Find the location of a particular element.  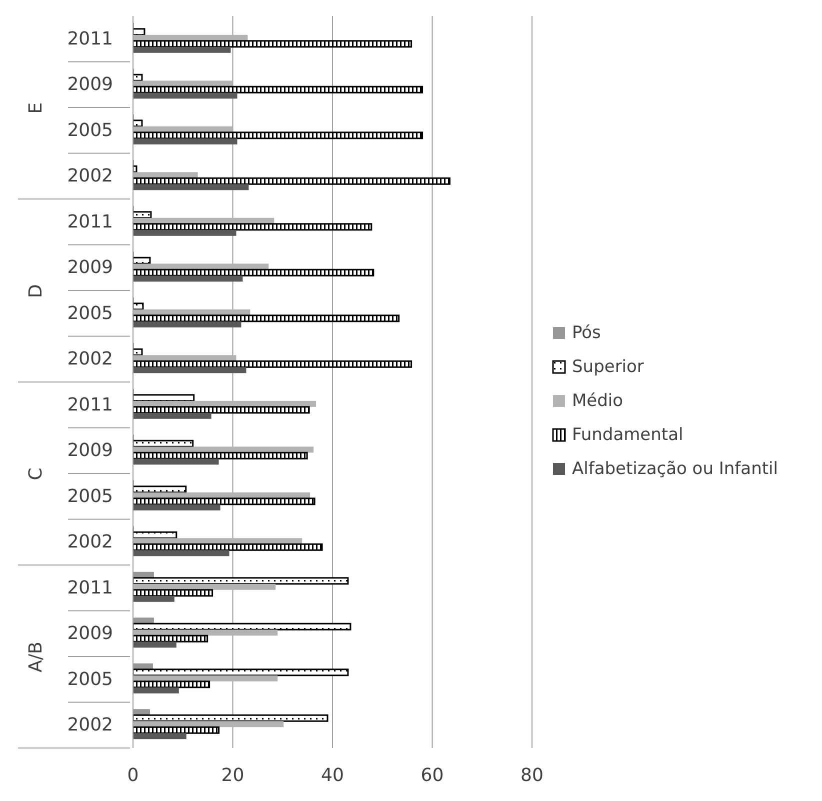

x-tick-label: 40 is located at coordinates (332, 775).